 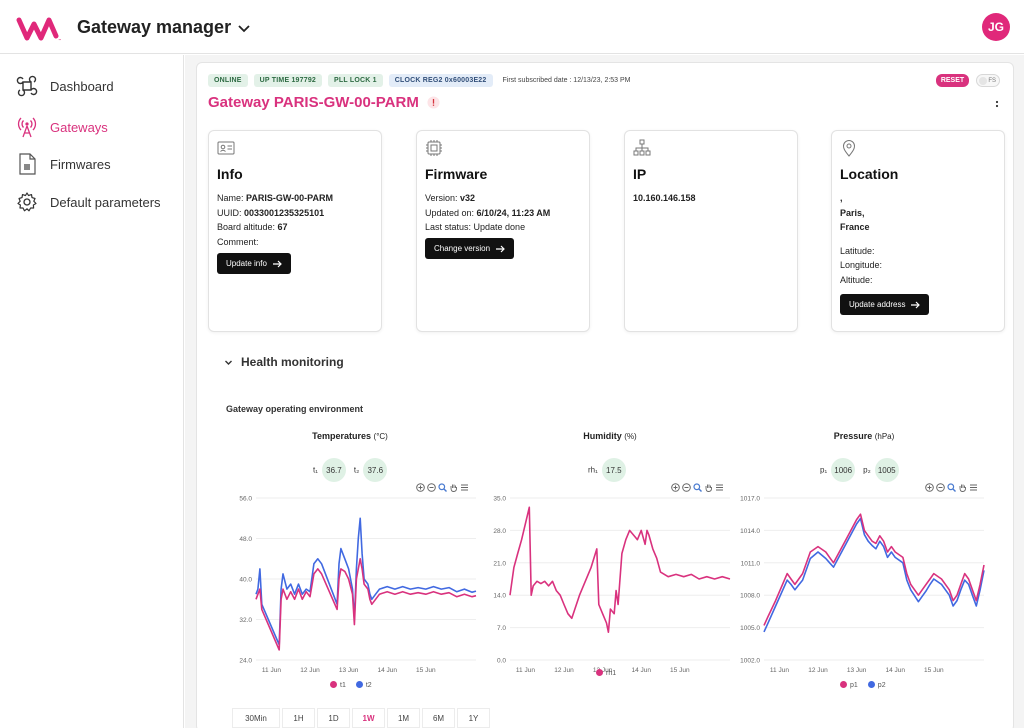 What do you see at coordinates (863, 685) in the screenshot?
I see `pressure-legend: p1 p2` at bounding box center [863, 685].